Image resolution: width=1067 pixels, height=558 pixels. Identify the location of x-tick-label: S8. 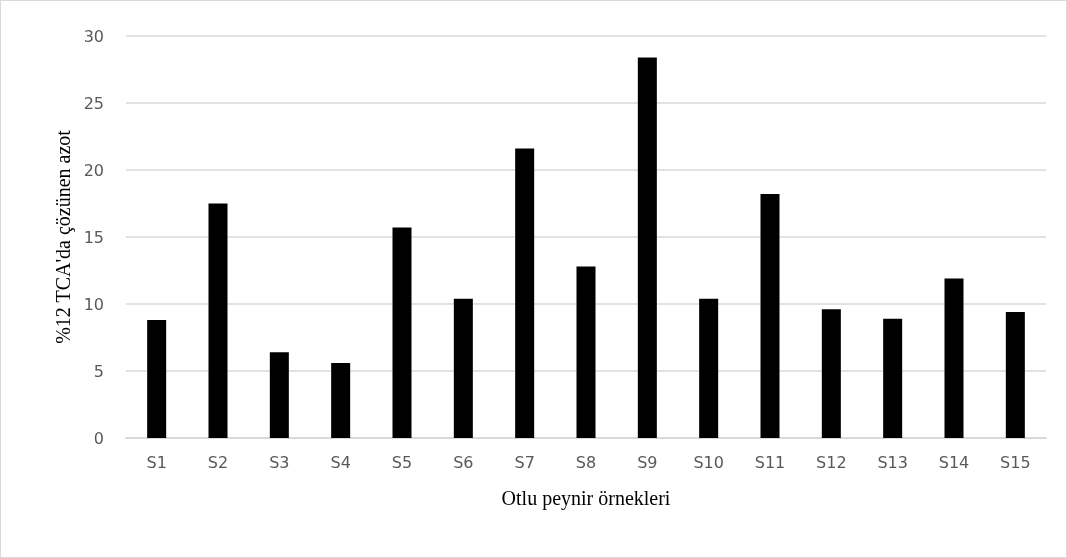
(586, 462).